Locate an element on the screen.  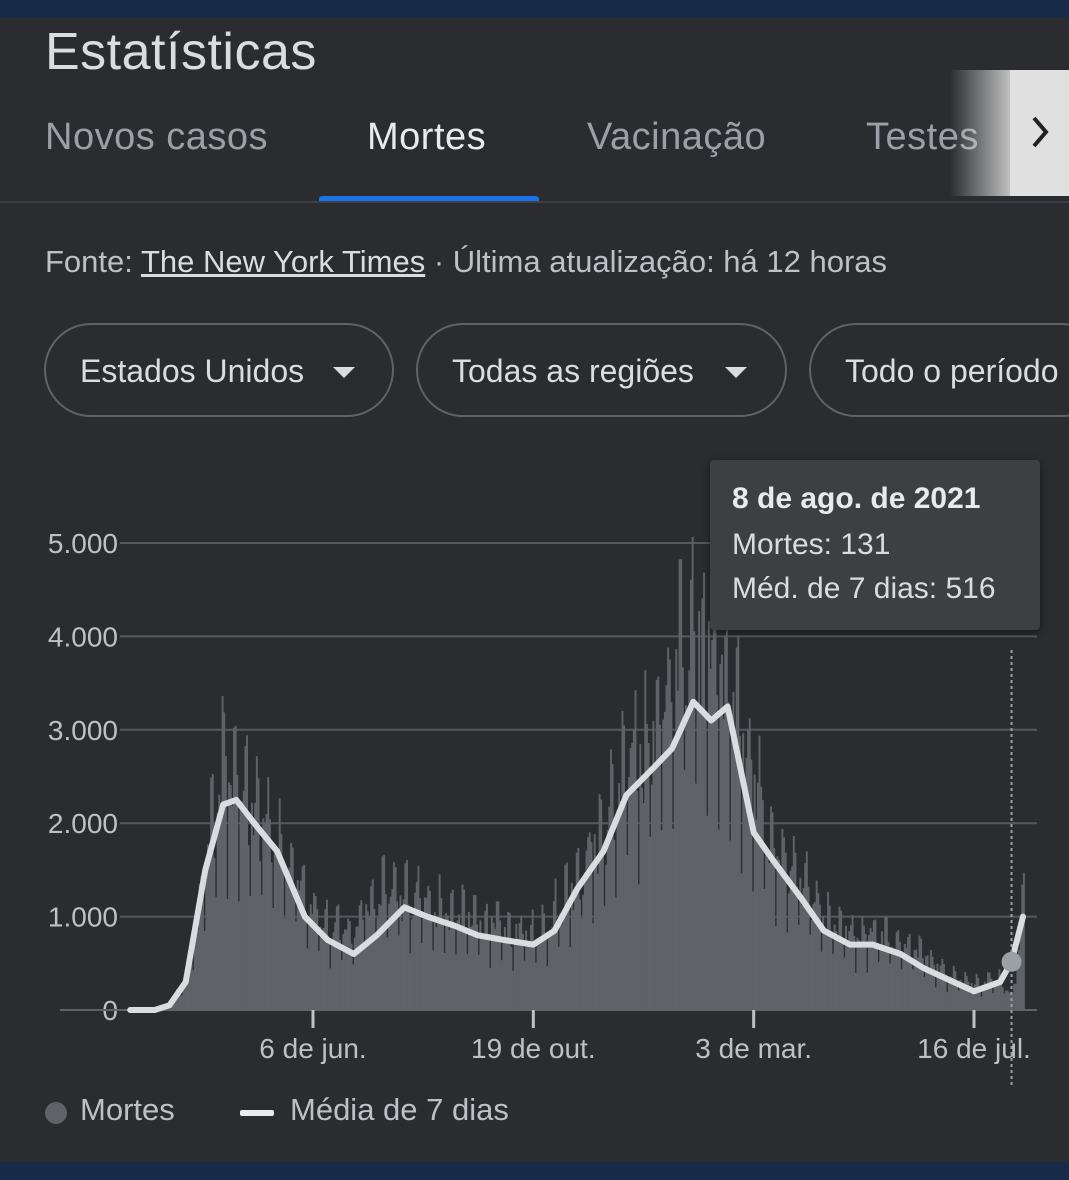
period-filter-chip: Todo o período is located at coordinates (939, 370).